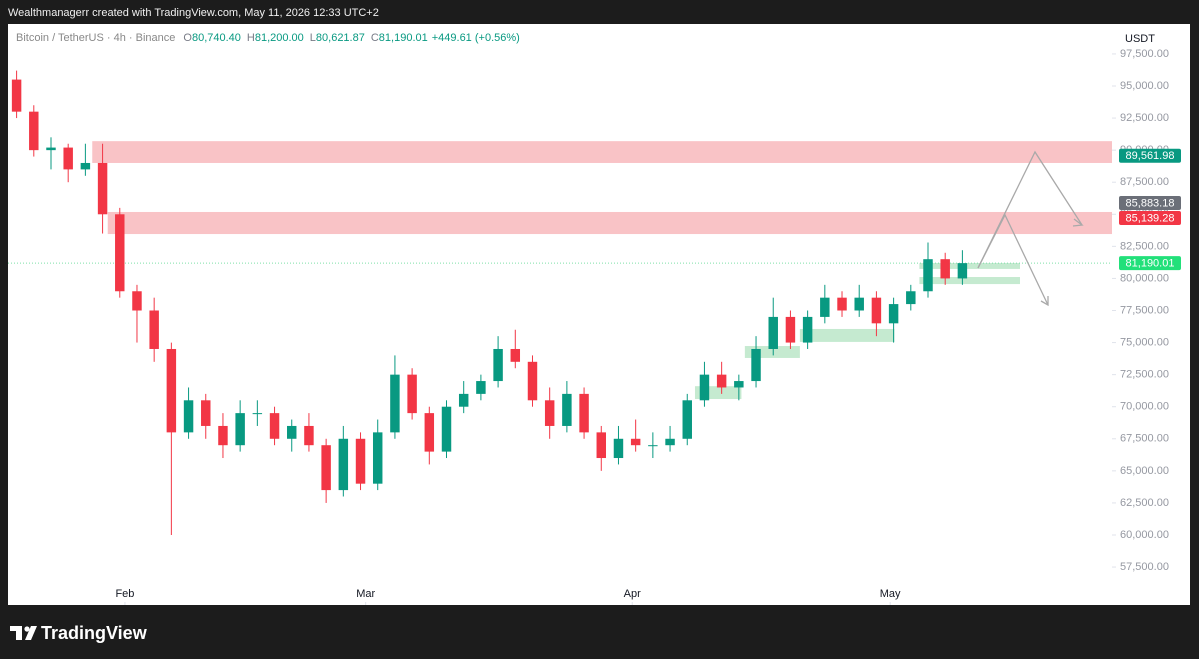  I want to click on y-tick-label: 60,000.00, so click(1144, 535).